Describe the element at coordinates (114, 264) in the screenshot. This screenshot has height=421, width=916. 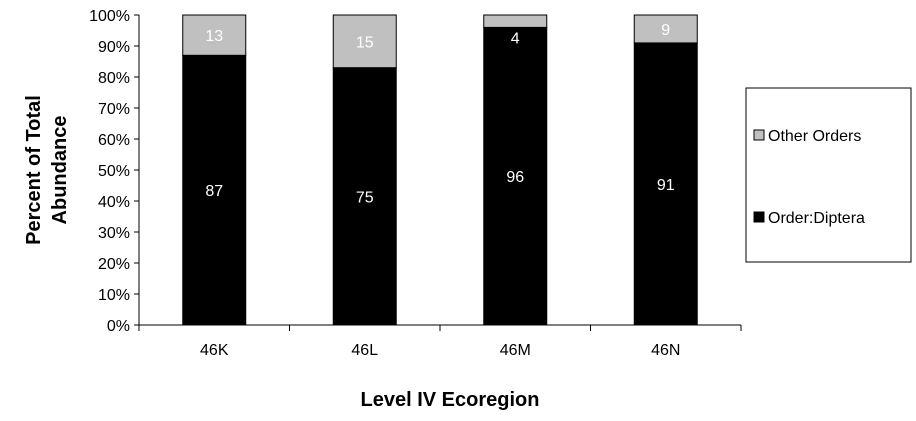
I see `y-tick-label: 20%` at that location.